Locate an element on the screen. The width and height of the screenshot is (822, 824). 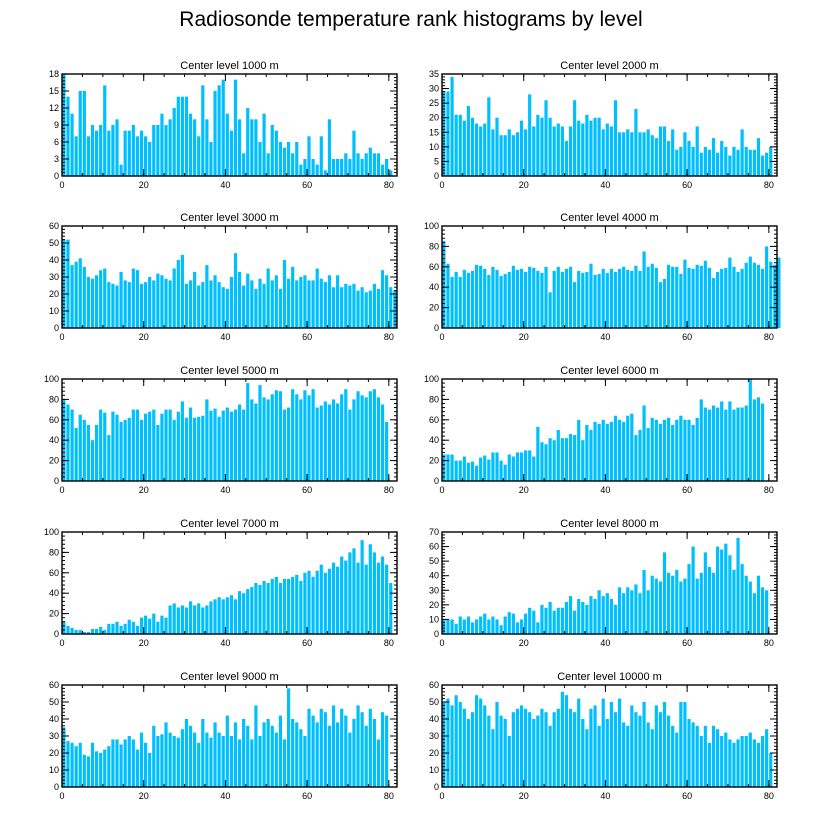
histogram-panel-6: Center level 6000 m 0 20 40 60 80 0 20 40 60 80 100 is located at coordinates (601, 430).